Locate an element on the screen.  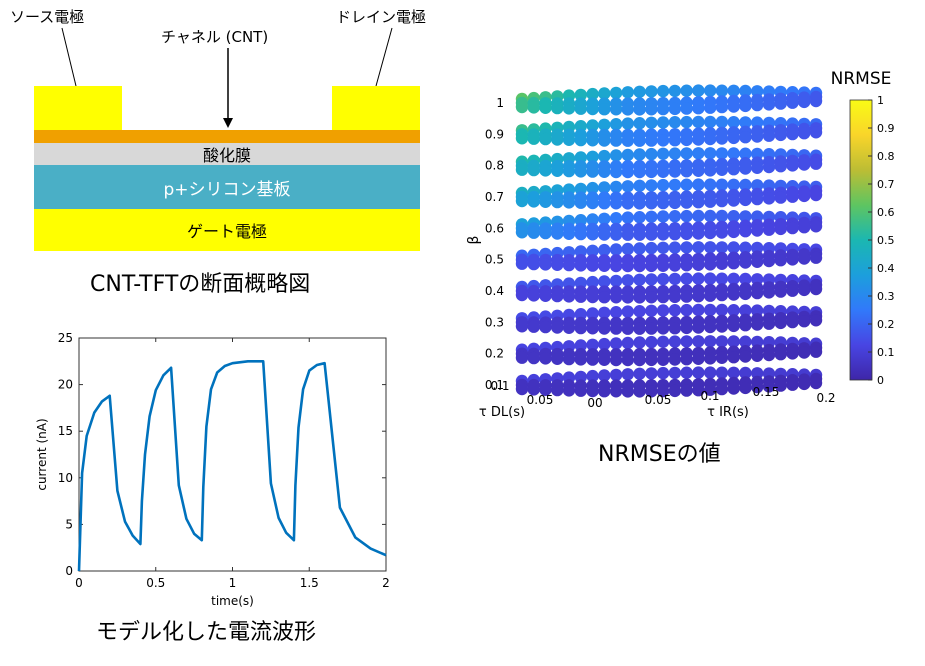
beta-tick-label: 0.1 is located at coordinates (494, 385).